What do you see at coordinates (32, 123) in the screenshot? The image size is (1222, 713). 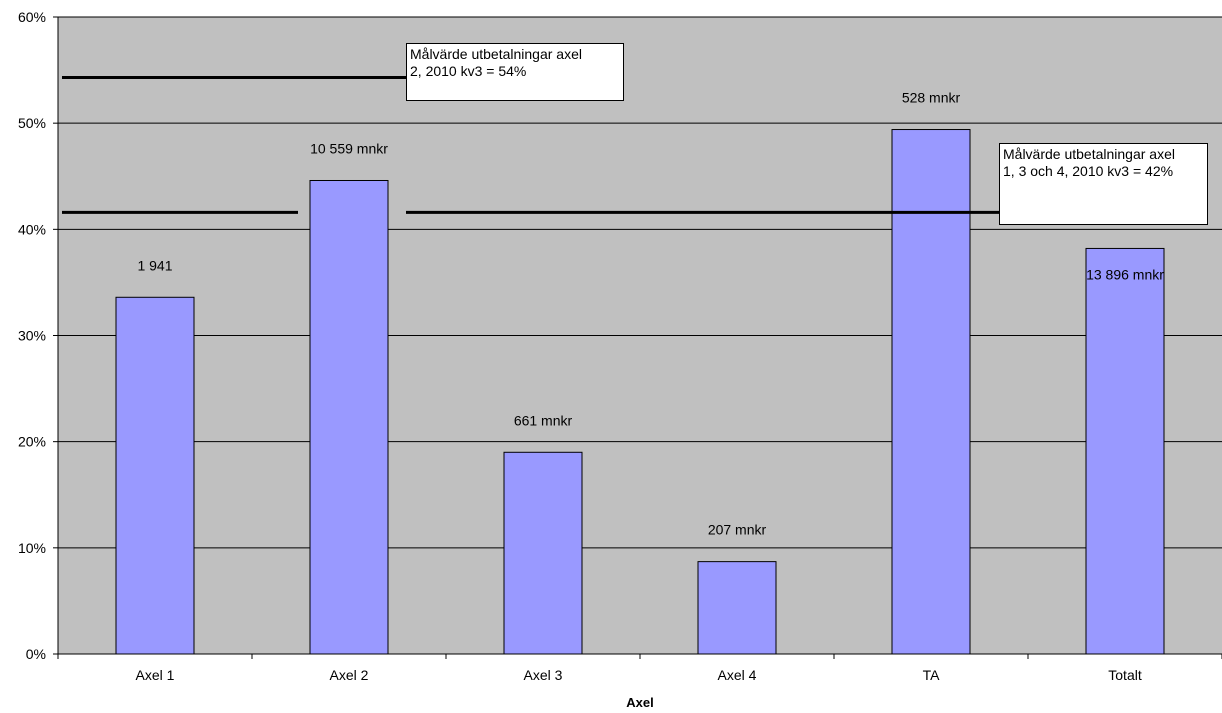 I see `y-tick-label: 50%` at bounding box center [32, 123].